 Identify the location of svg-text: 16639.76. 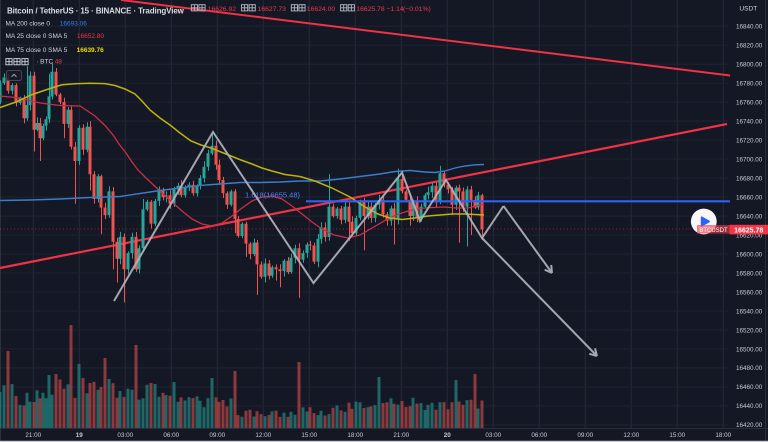
(90, 50).